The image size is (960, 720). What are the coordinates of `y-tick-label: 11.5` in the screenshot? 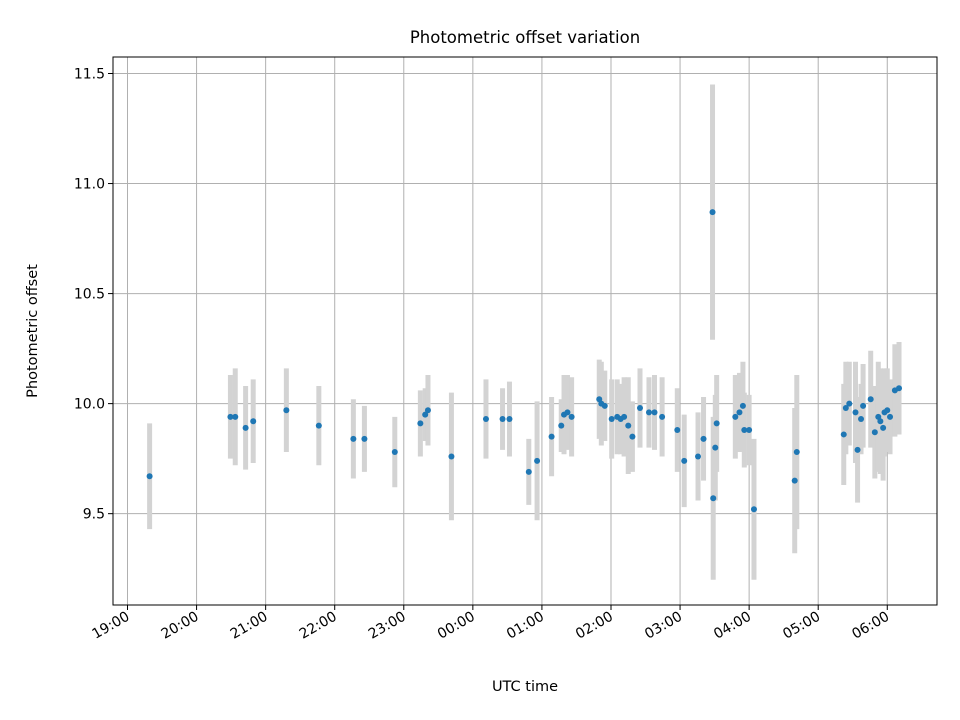 It's located at (89, 75).